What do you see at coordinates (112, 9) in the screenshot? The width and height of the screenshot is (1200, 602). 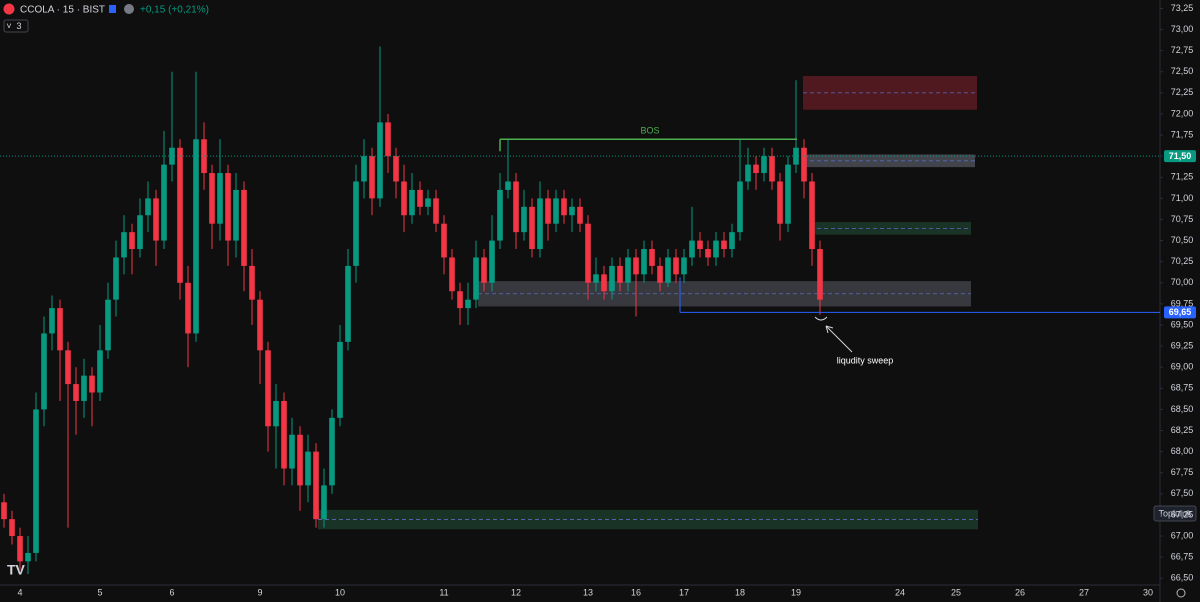 I see `flag-icon` at bounding box center [112, 9].